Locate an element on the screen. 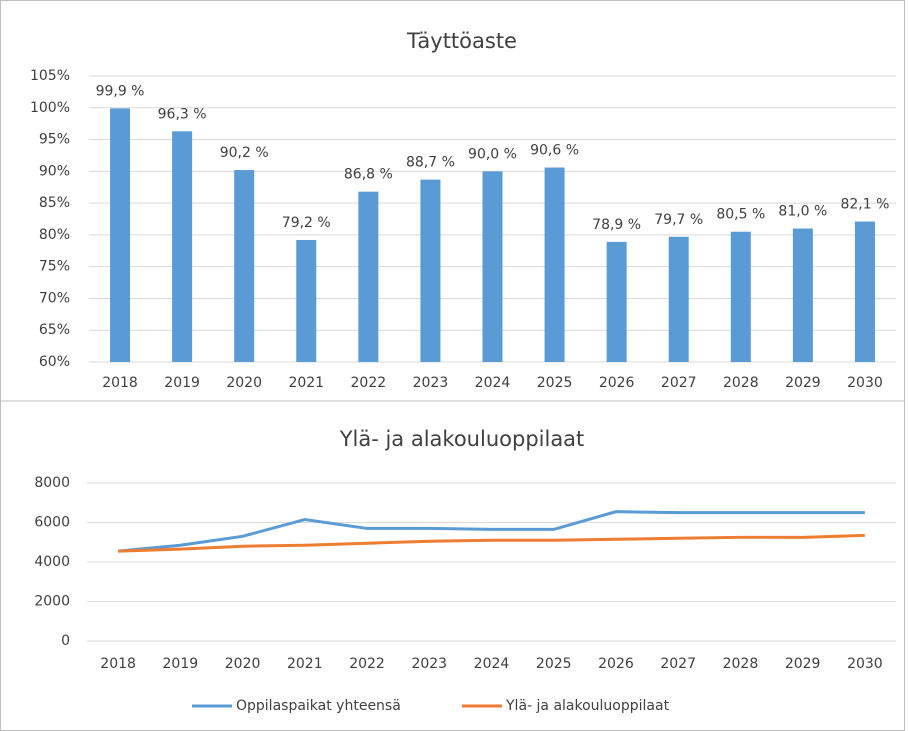 This screenshot has height=731, width=909. data-label: 79,2 % is located at coordinates (306, 223).